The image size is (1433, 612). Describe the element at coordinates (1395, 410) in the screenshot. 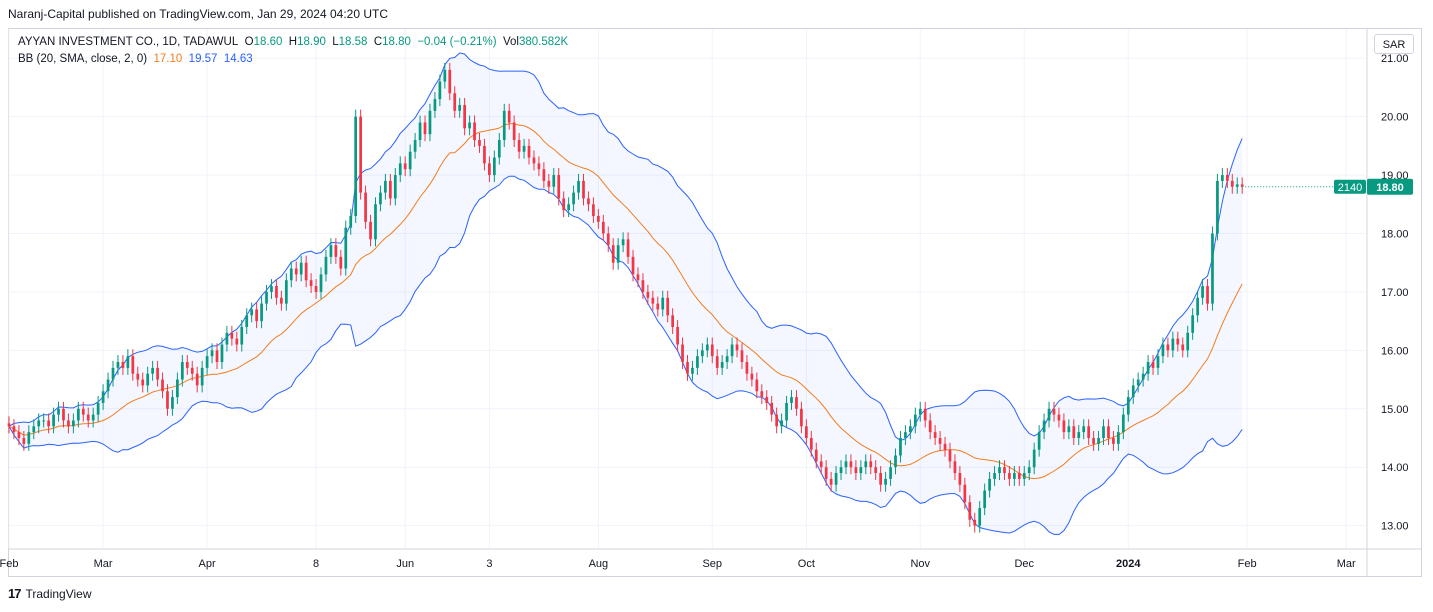

I see `price-tick-label: 15.00` at that location.